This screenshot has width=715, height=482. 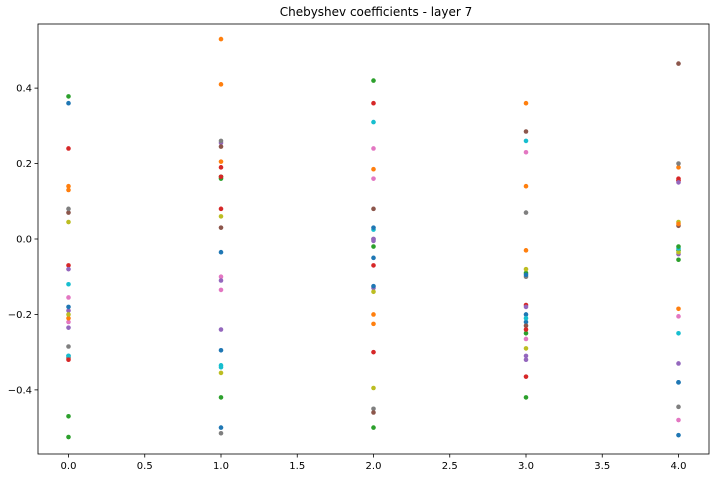 What do you see at coordinates (526, 376) in the screenshot?
I see `data-point-s14-x3` at bounding box center [526, 376].